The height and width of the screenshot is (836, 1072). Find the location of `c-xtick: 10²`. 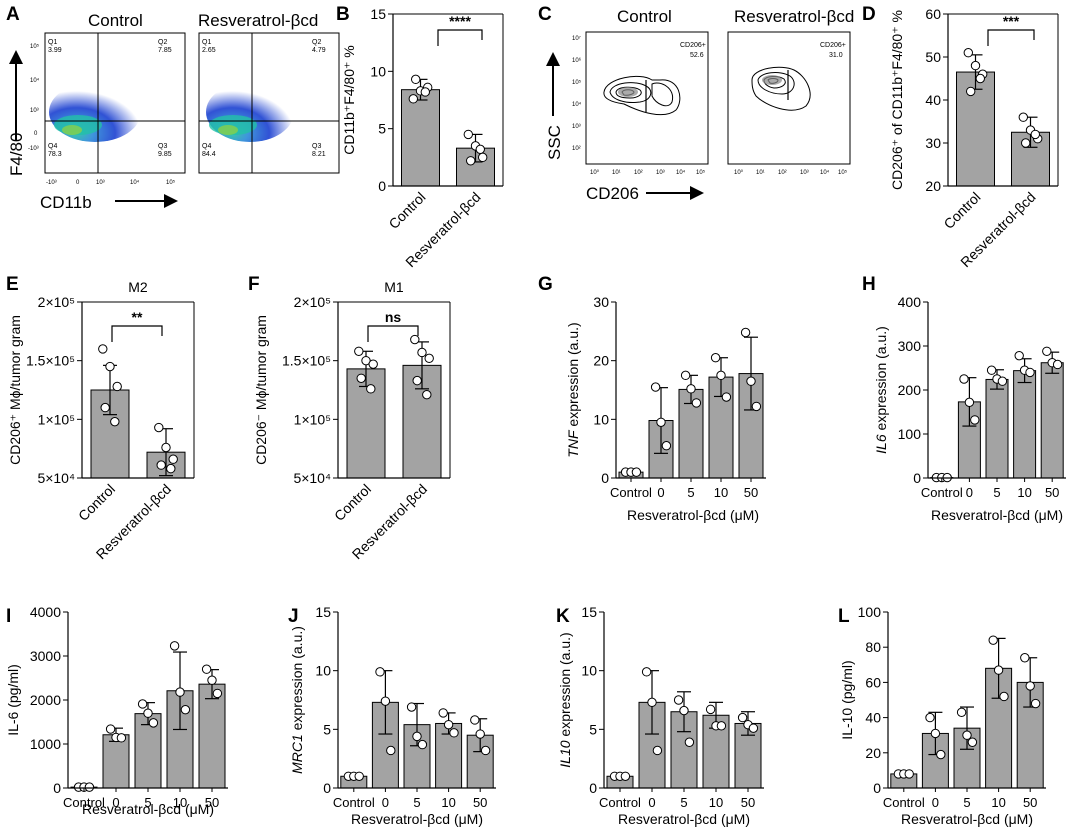

c-xtick: 10² is located at coordinates (638, 173).